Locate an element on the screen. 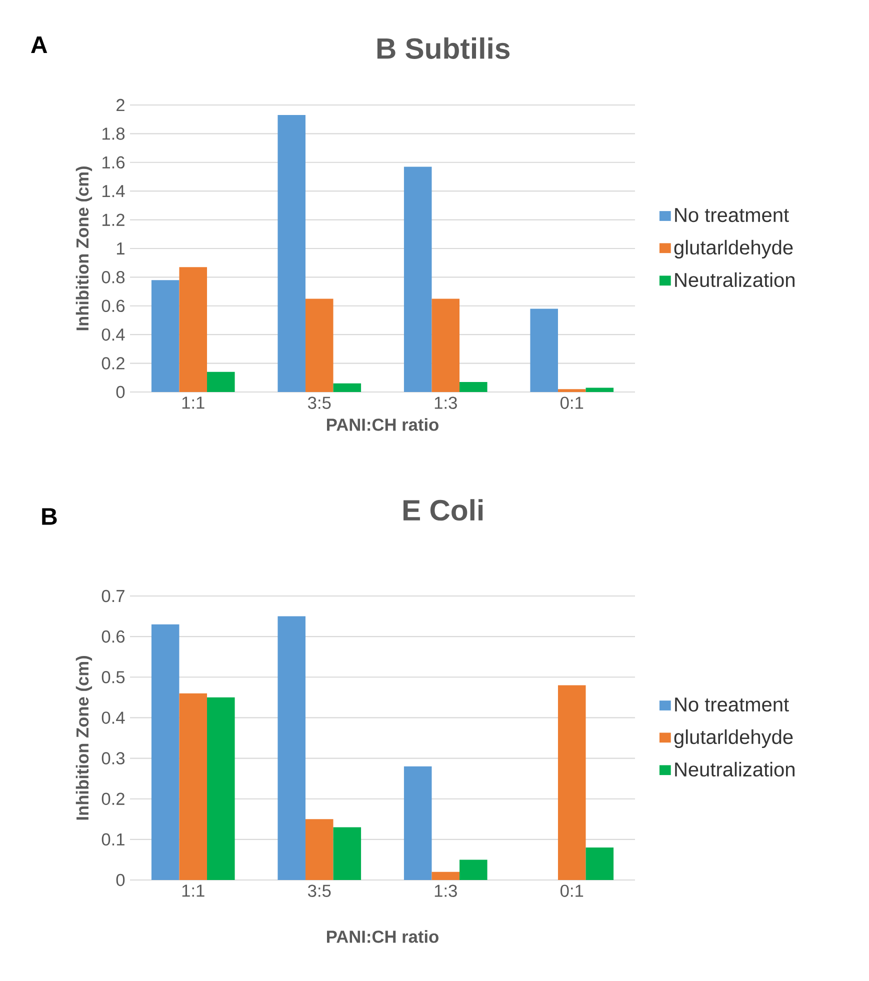 The image size is (869, 981). text: A is located at coordinates (39, 44).